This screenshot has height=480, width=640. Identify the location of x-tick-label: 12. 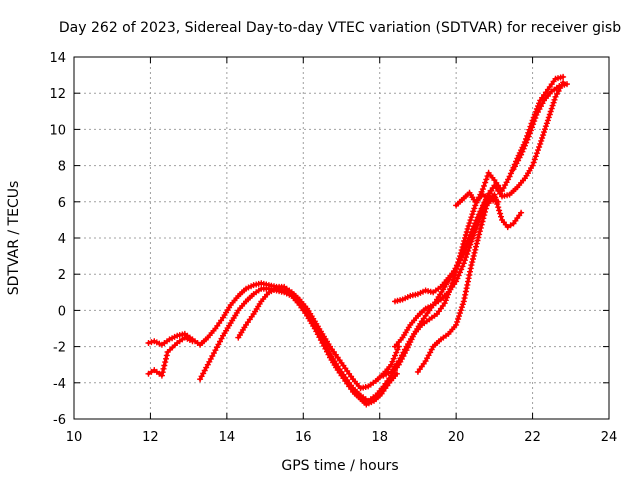
(150, 437).